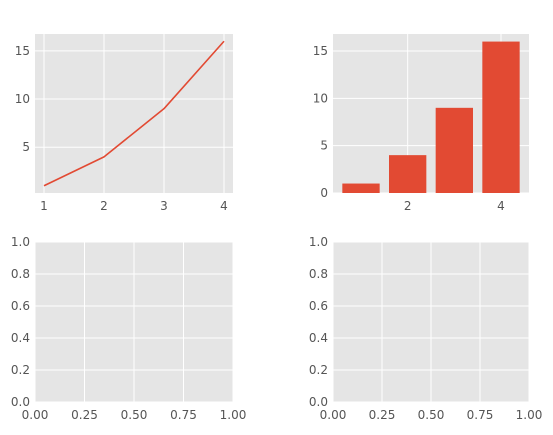 The width and height of the screenshot is (553, 435). I want to click on y-tick-label: 0, so click(324, 193).